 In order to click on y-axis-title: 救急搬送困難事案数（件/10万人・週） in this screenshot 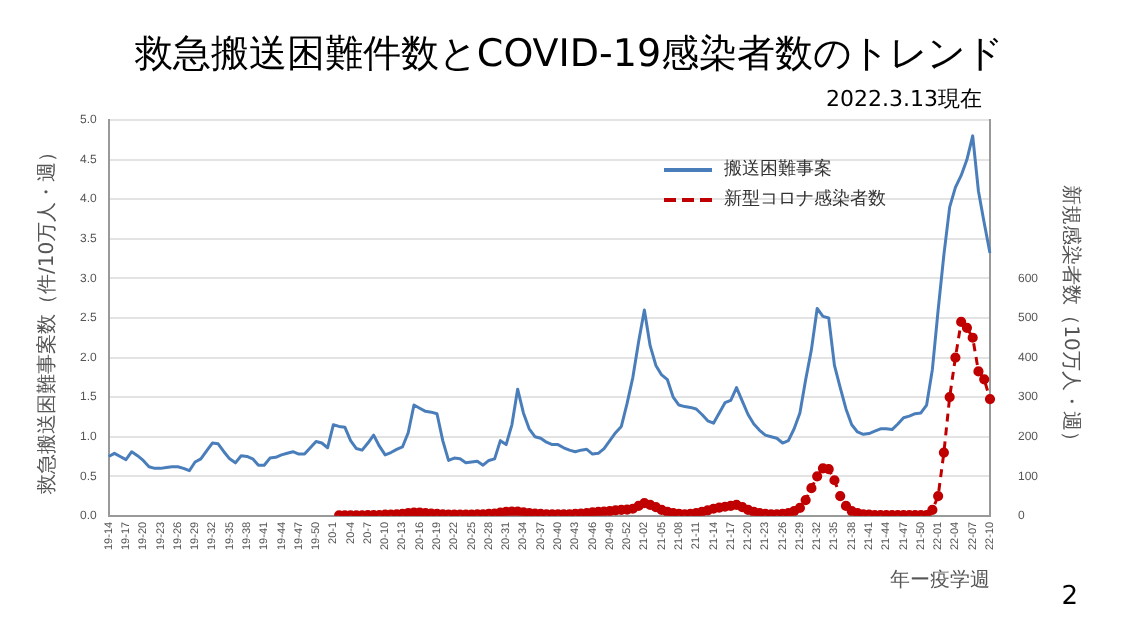, I will do `click(47, 319)`.